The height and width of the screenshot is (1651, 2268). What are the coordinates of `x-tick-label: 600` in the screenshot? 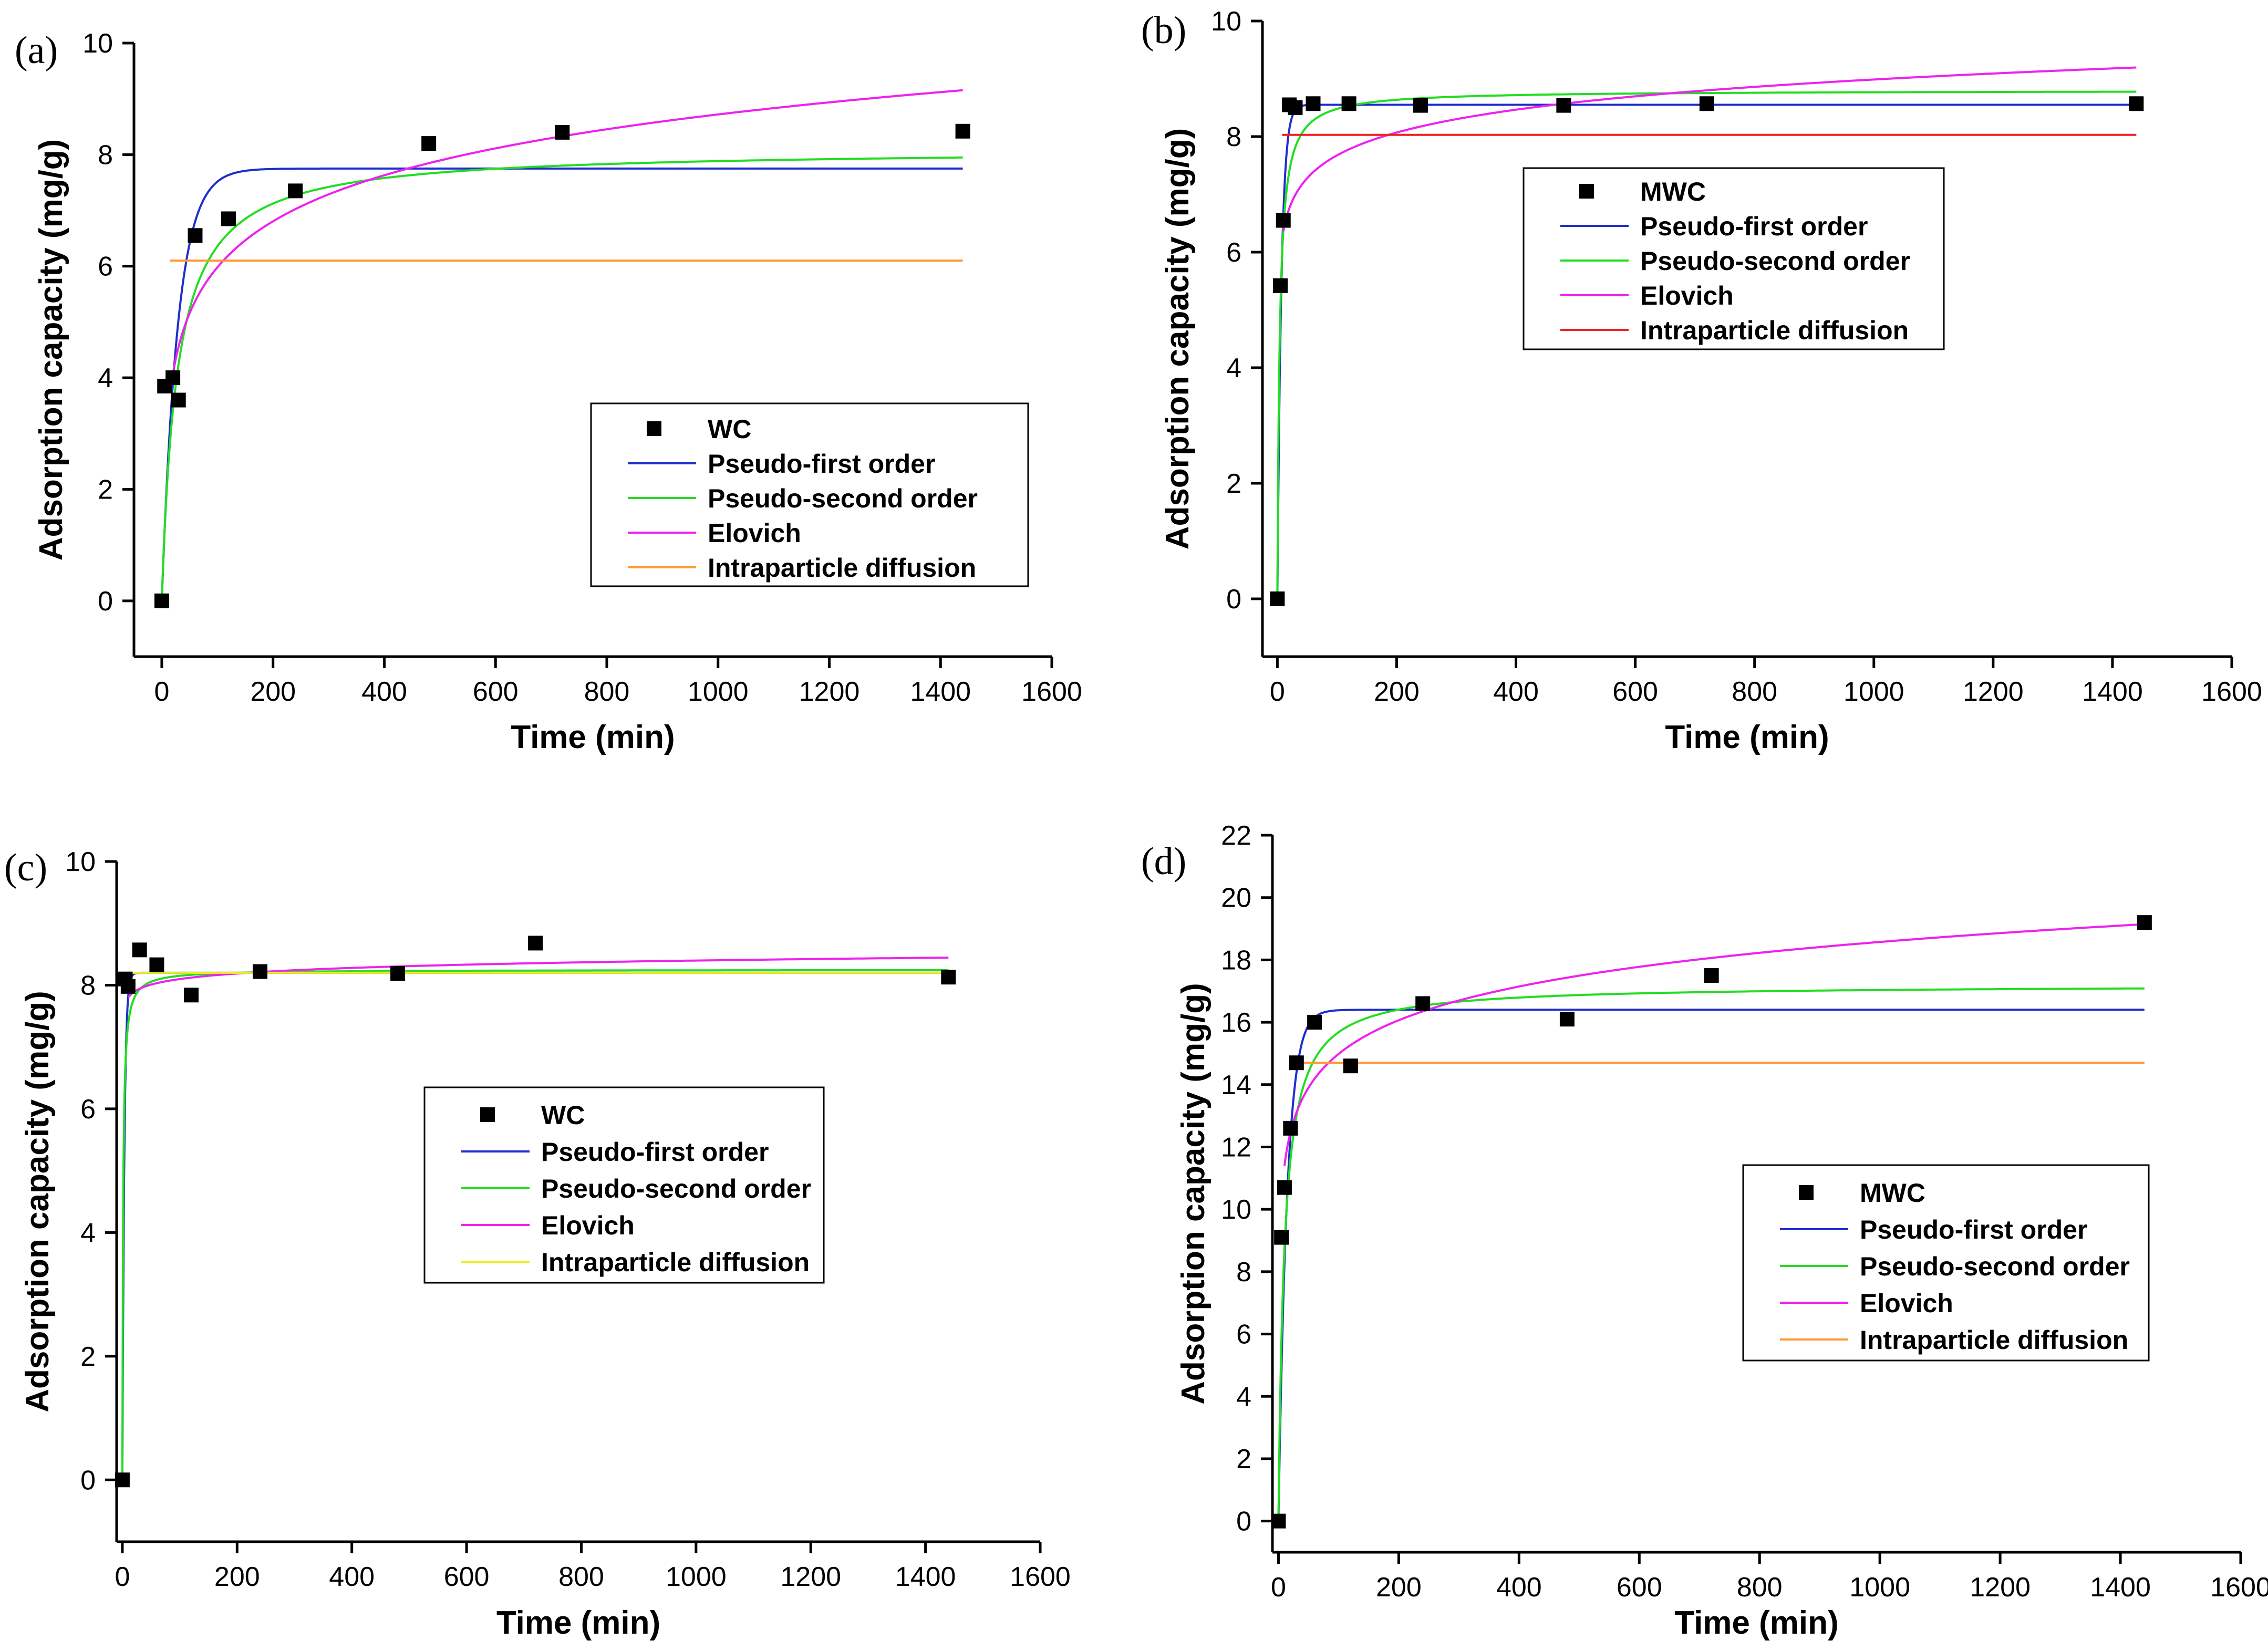 It's located at (1635, 692).